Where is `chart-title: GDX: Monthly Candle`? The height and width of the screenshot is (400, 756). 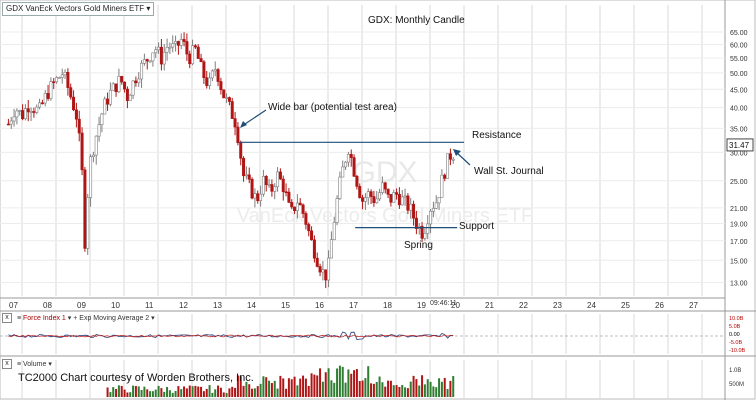
chart-title: GDX: Monthly Candle is located at coordinates (416, 20).